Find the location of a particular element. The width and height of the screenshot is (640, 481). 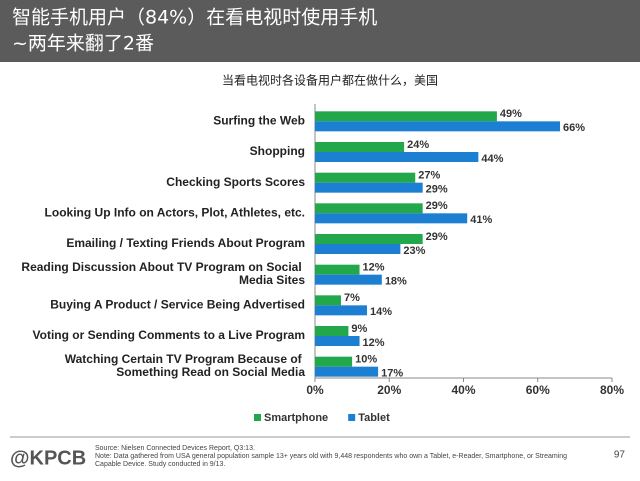

value-label: 7% is located at coordinates (352, 298).